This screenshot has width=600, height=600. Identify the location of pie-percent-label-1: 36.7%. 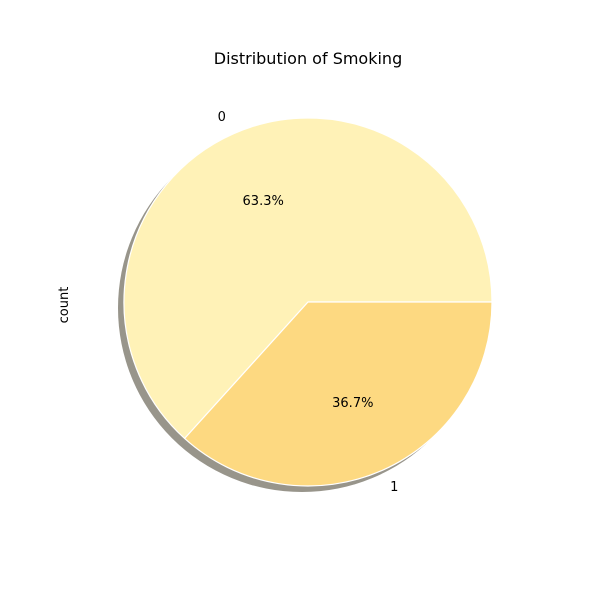
(352, 403).